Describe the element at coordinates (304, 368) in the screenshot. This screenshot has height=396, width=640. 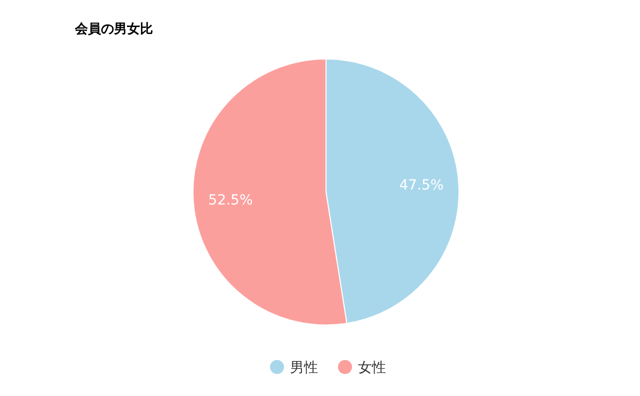
I see `legend-label: 男性` at that location.